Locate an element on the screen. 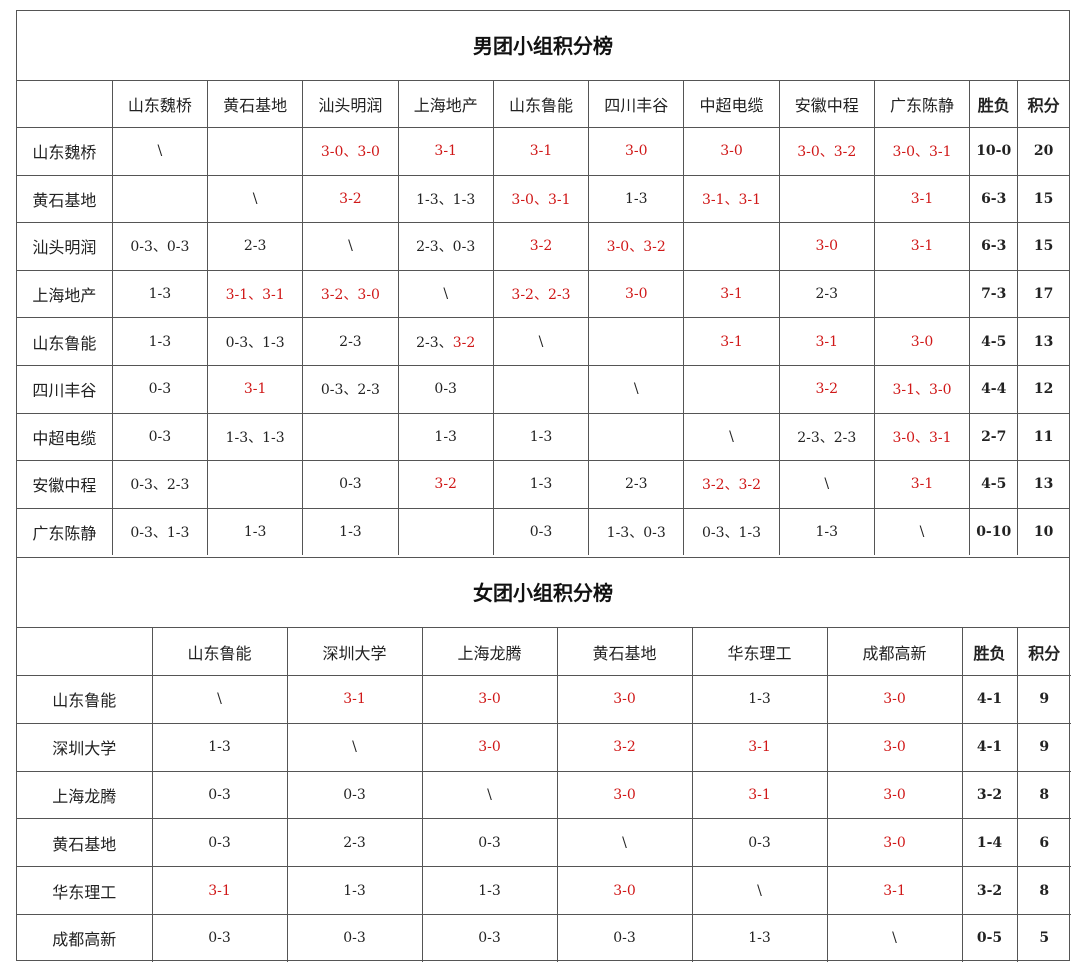 This screenshot has height=971, width=1087. points-cell: 13 is located at coordinates (1043, 341).